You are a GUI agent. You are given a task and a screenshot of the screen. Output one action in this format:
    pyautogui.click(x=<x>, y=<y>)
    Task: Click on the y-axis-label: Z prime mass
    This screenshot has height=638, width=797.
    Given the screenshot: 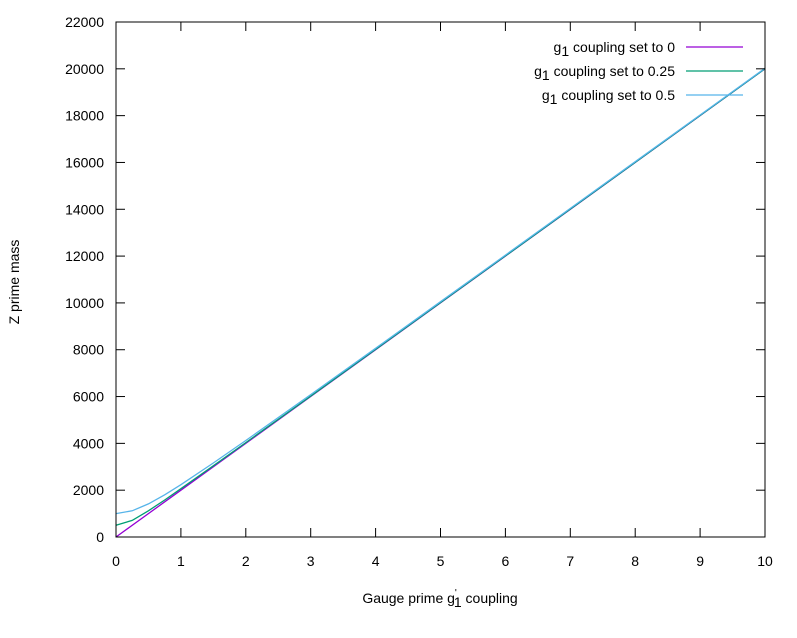 What is the action you would take?
    pyautogui.click(x=14, y=282)
    